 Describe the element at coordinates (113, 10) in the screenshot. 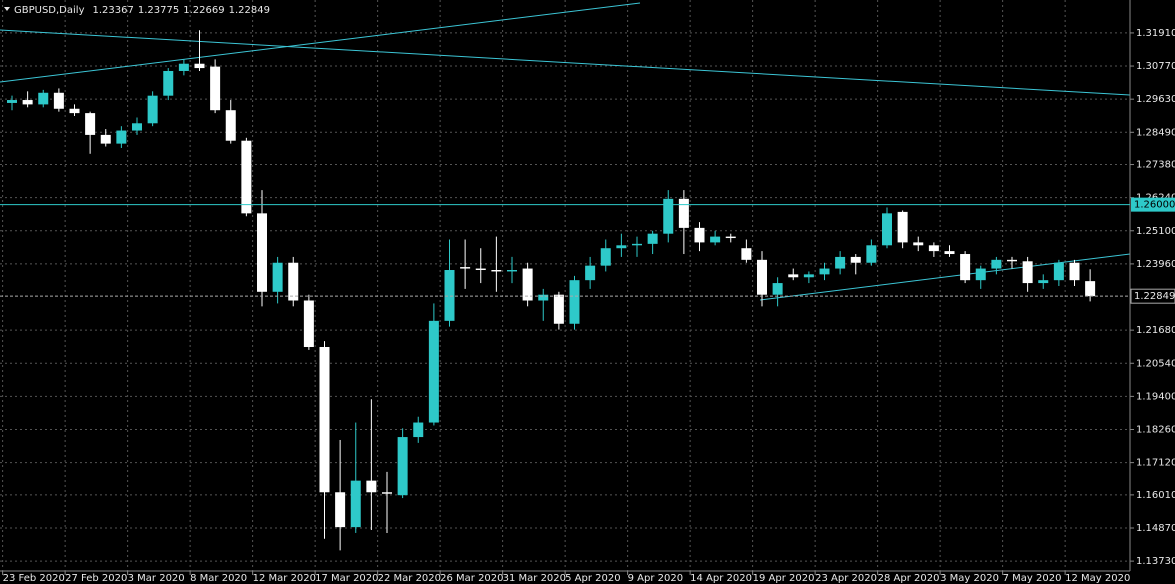

I see `open: 1.23367` at that location.